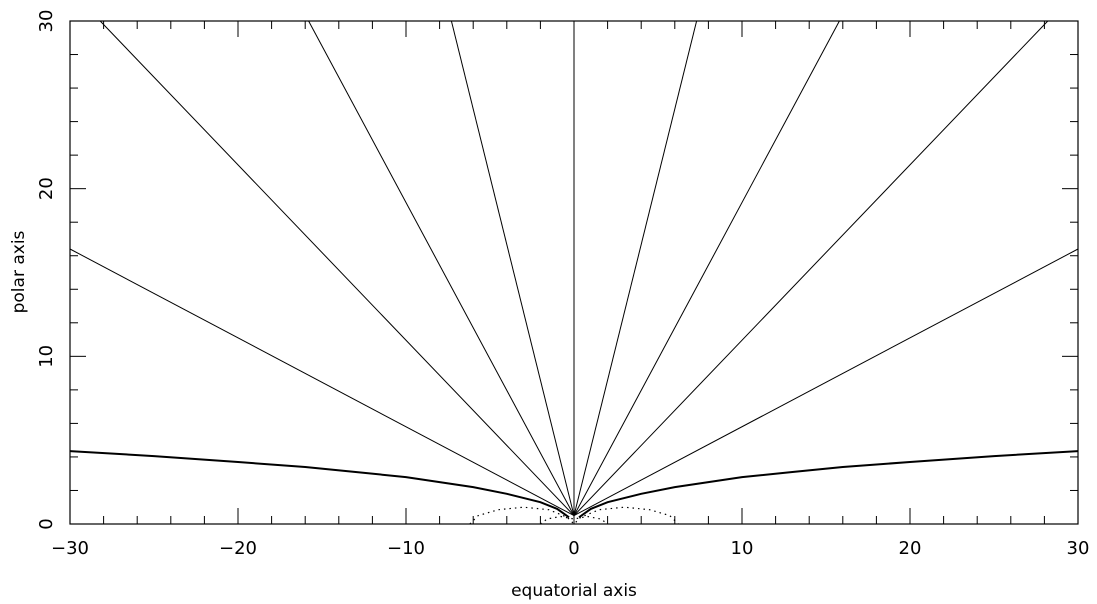 The image size is (1097, 604). I want to click on y-tick-label: 0, so click(46, 523).